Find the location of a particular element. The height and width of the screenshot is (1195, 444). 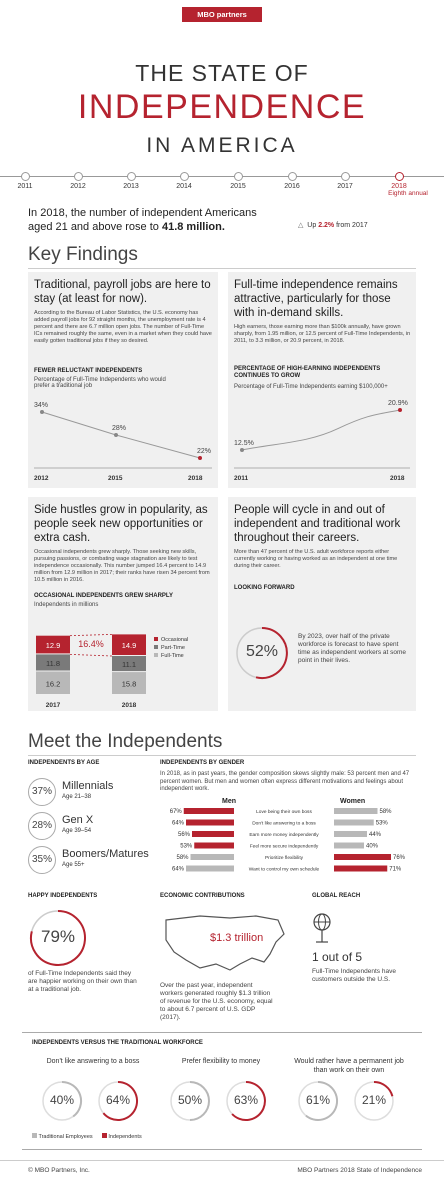

timeline-line is located at coordinates (222, 176).